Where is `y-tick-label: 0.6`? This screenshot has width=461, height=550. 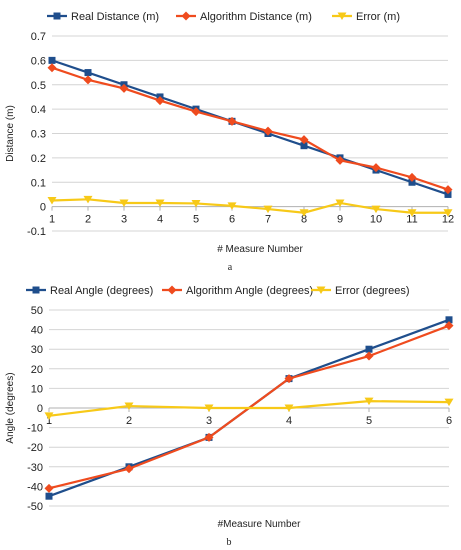 y-tick-label: 0.6 is located at coordinates (38, 61).